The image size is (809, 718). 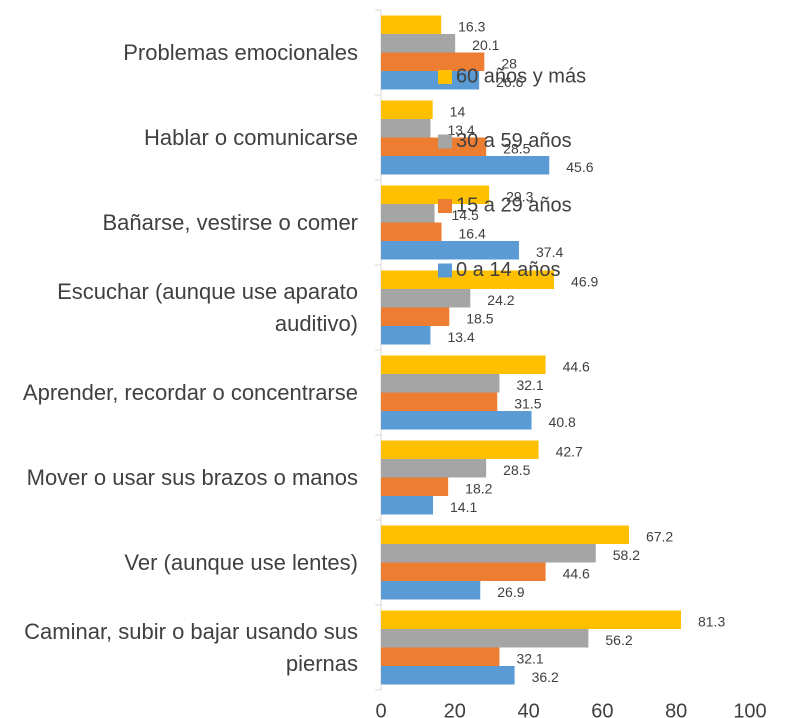 I want to click on data-label: 36.2, so click(x=545, y=677).